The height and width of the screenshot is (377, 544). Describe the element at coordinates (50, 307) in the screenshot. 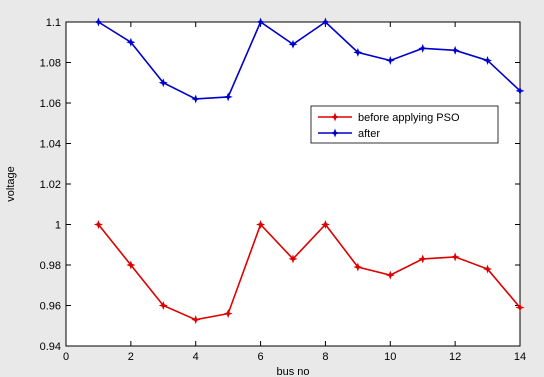

I see `y-tick-label: 0.96` at that location.